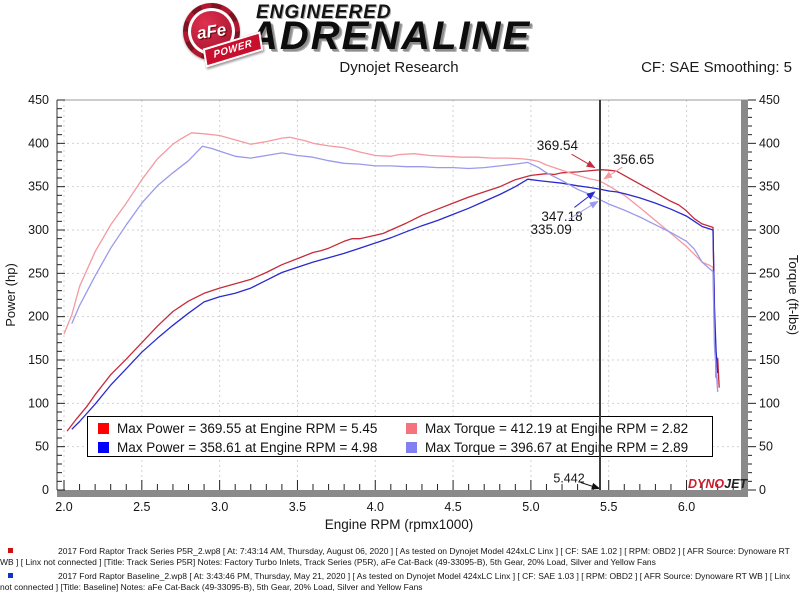 Image resolution: width=800 pixels, height=600 pixels. What do you see at coordinates (633, 159) in the screenshot?
I see `annotation-value: 356.65` at bounding box center [633, 159].